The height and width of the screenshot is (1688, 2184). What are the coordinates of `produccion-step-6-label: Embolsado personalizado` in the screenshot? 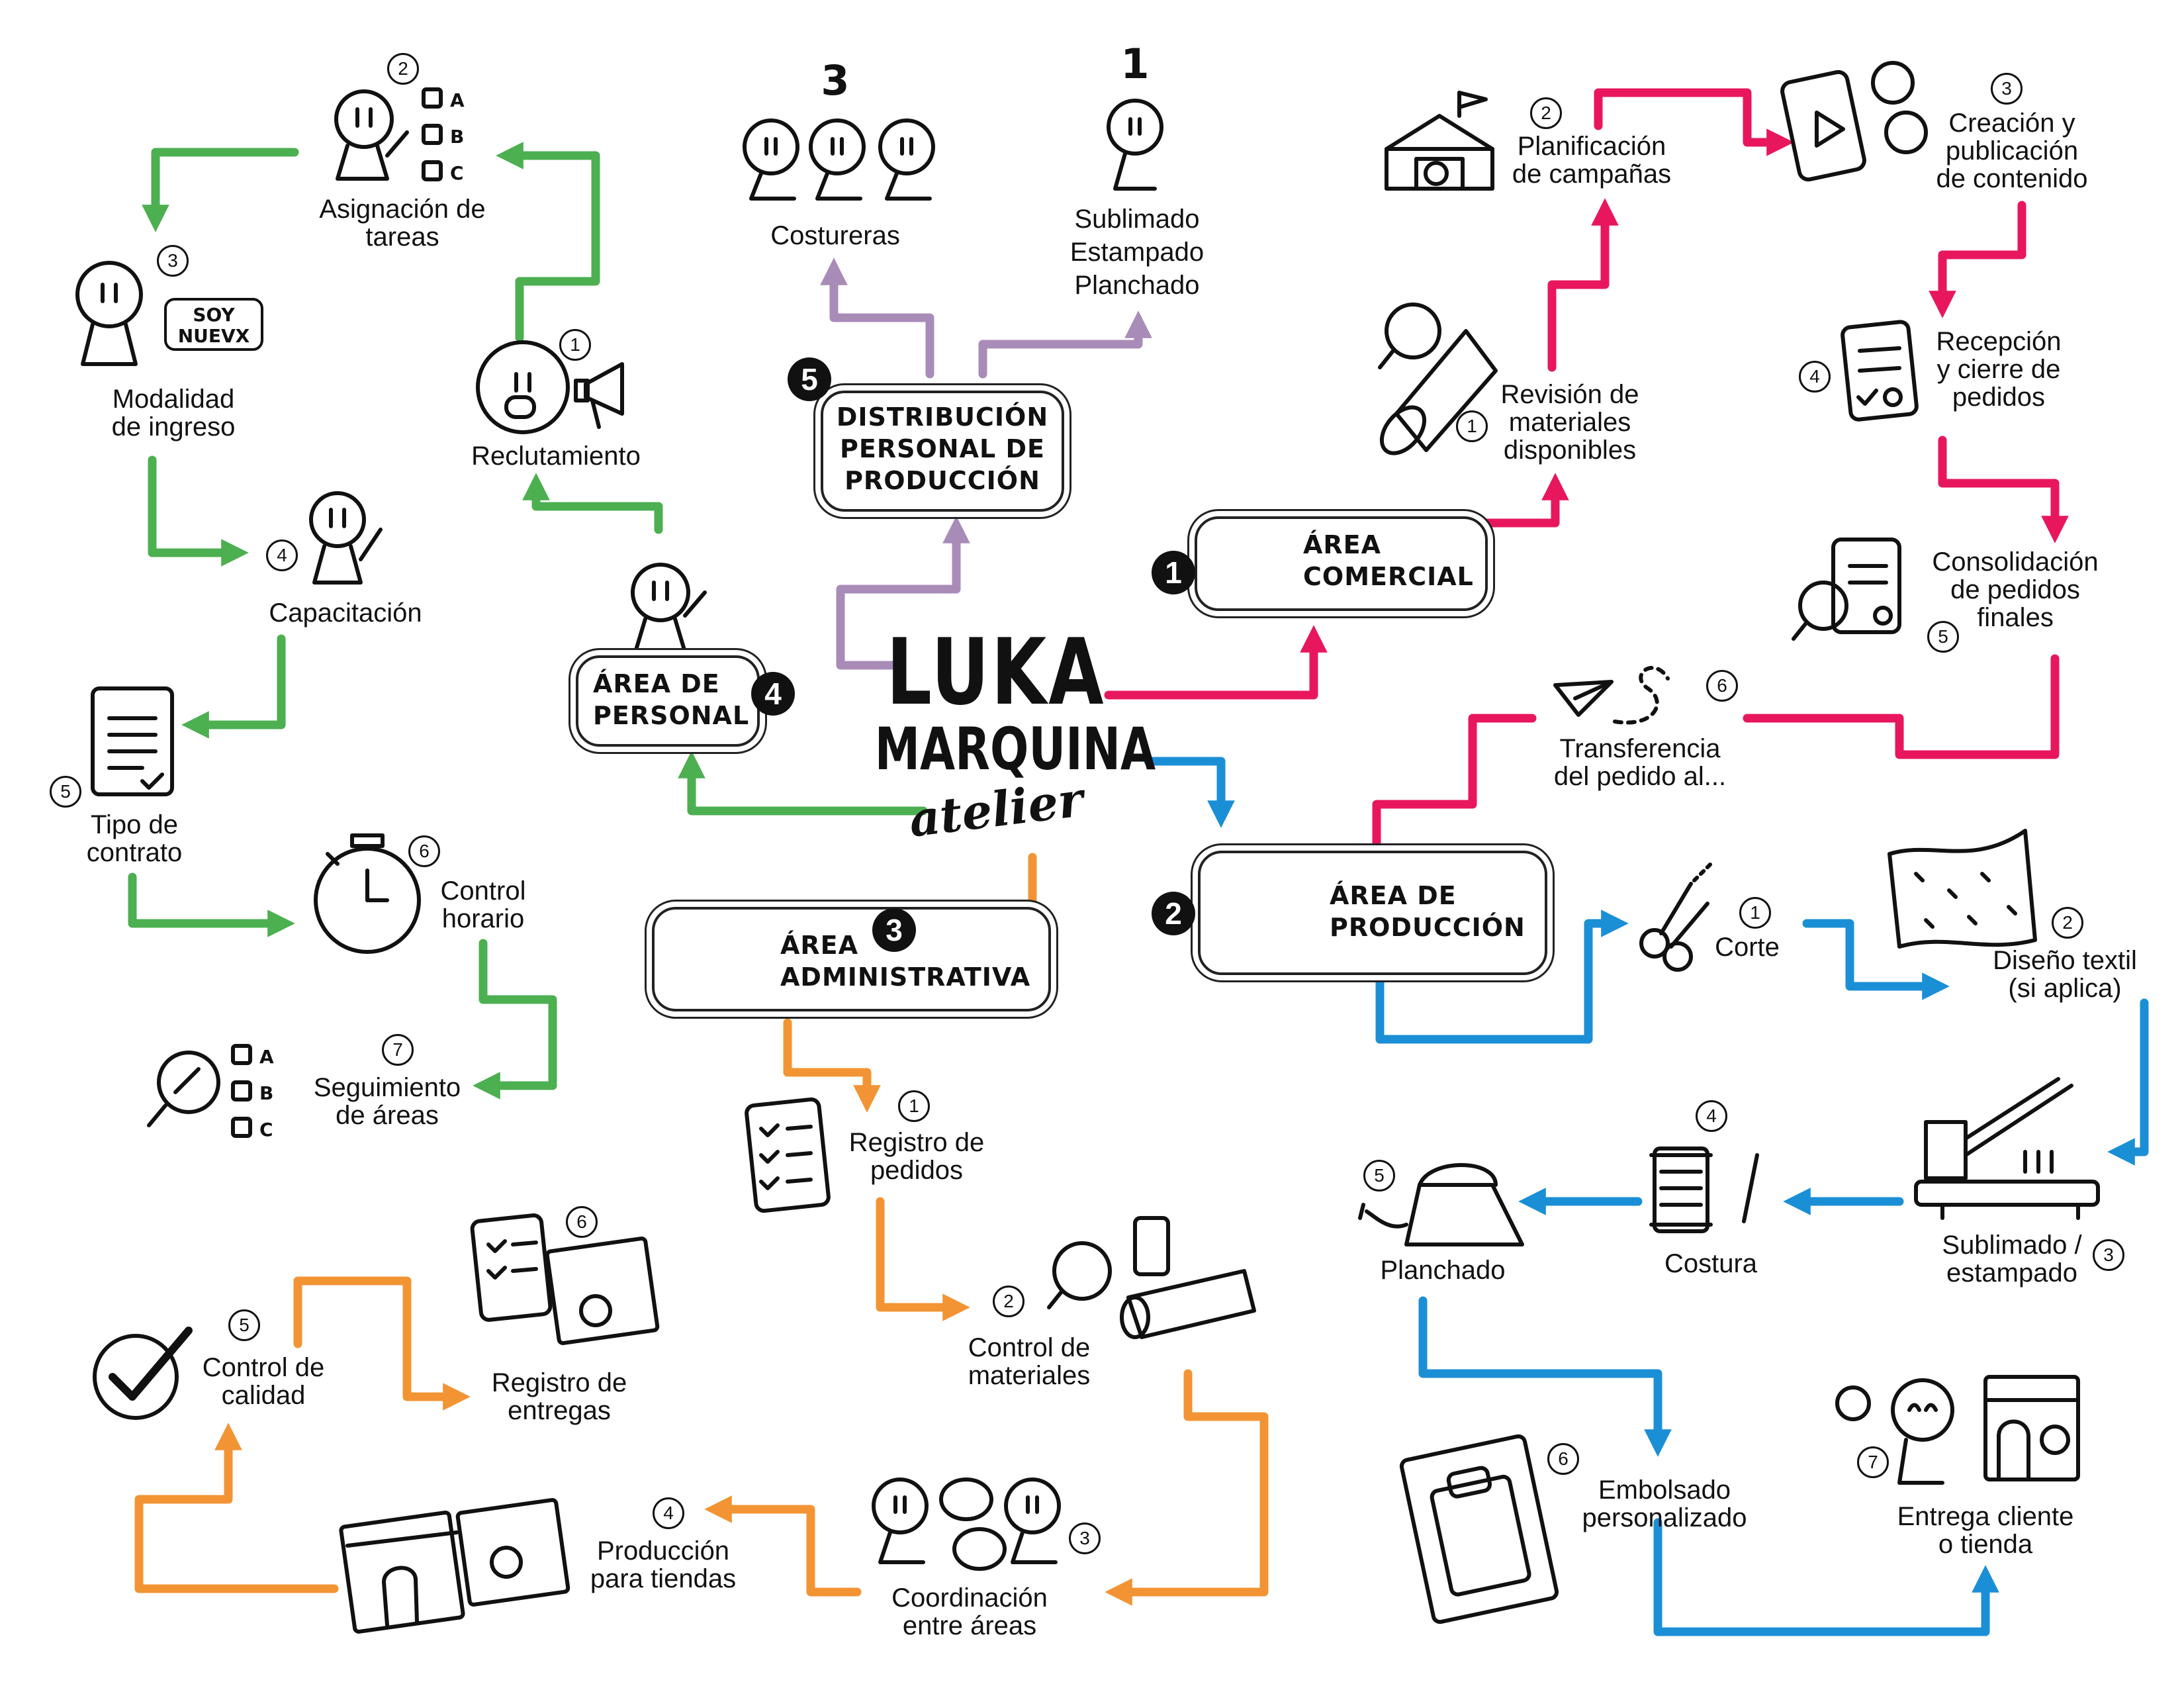 It's located at (1664, 1504).